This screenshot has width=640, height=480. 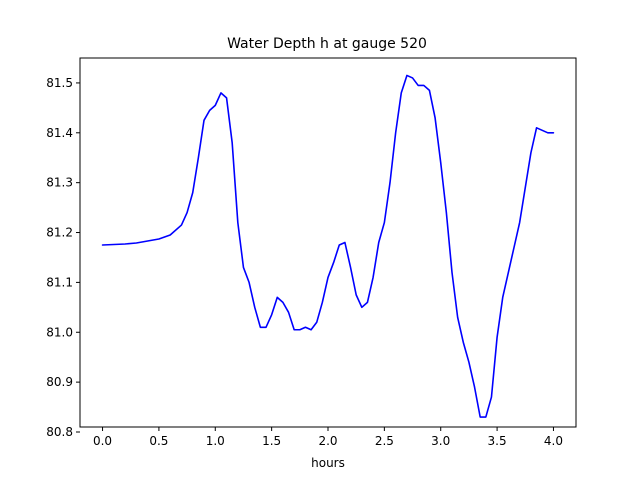 What do you see at coordinates (102, 441) in the screenshot?
I see `x-tick-label: 0.0` at bounding box center [102, 441].